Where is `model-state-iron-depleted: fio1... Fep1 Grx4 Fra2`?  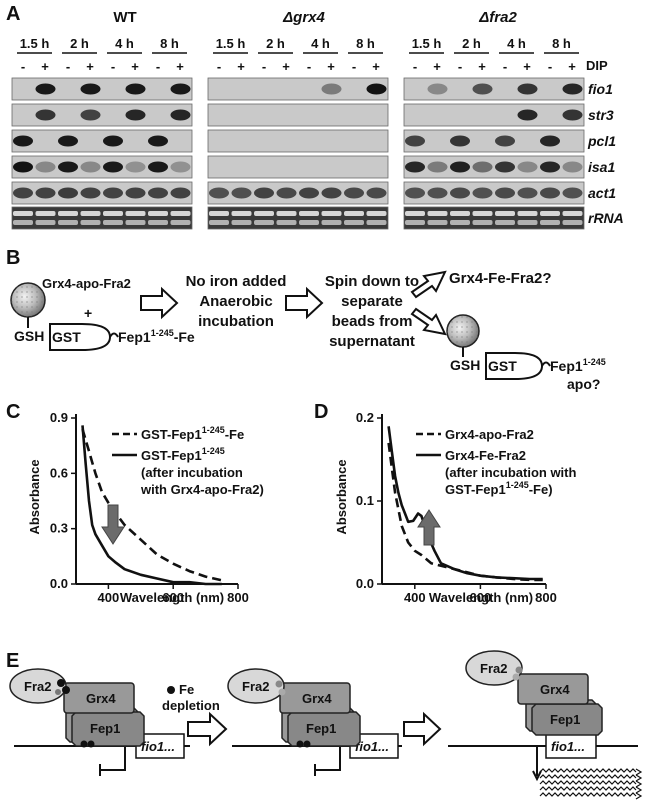 model-state-iron-depleted: fio1... Fep1 Grx4 Fra2 is located at coordinates (545, 725).